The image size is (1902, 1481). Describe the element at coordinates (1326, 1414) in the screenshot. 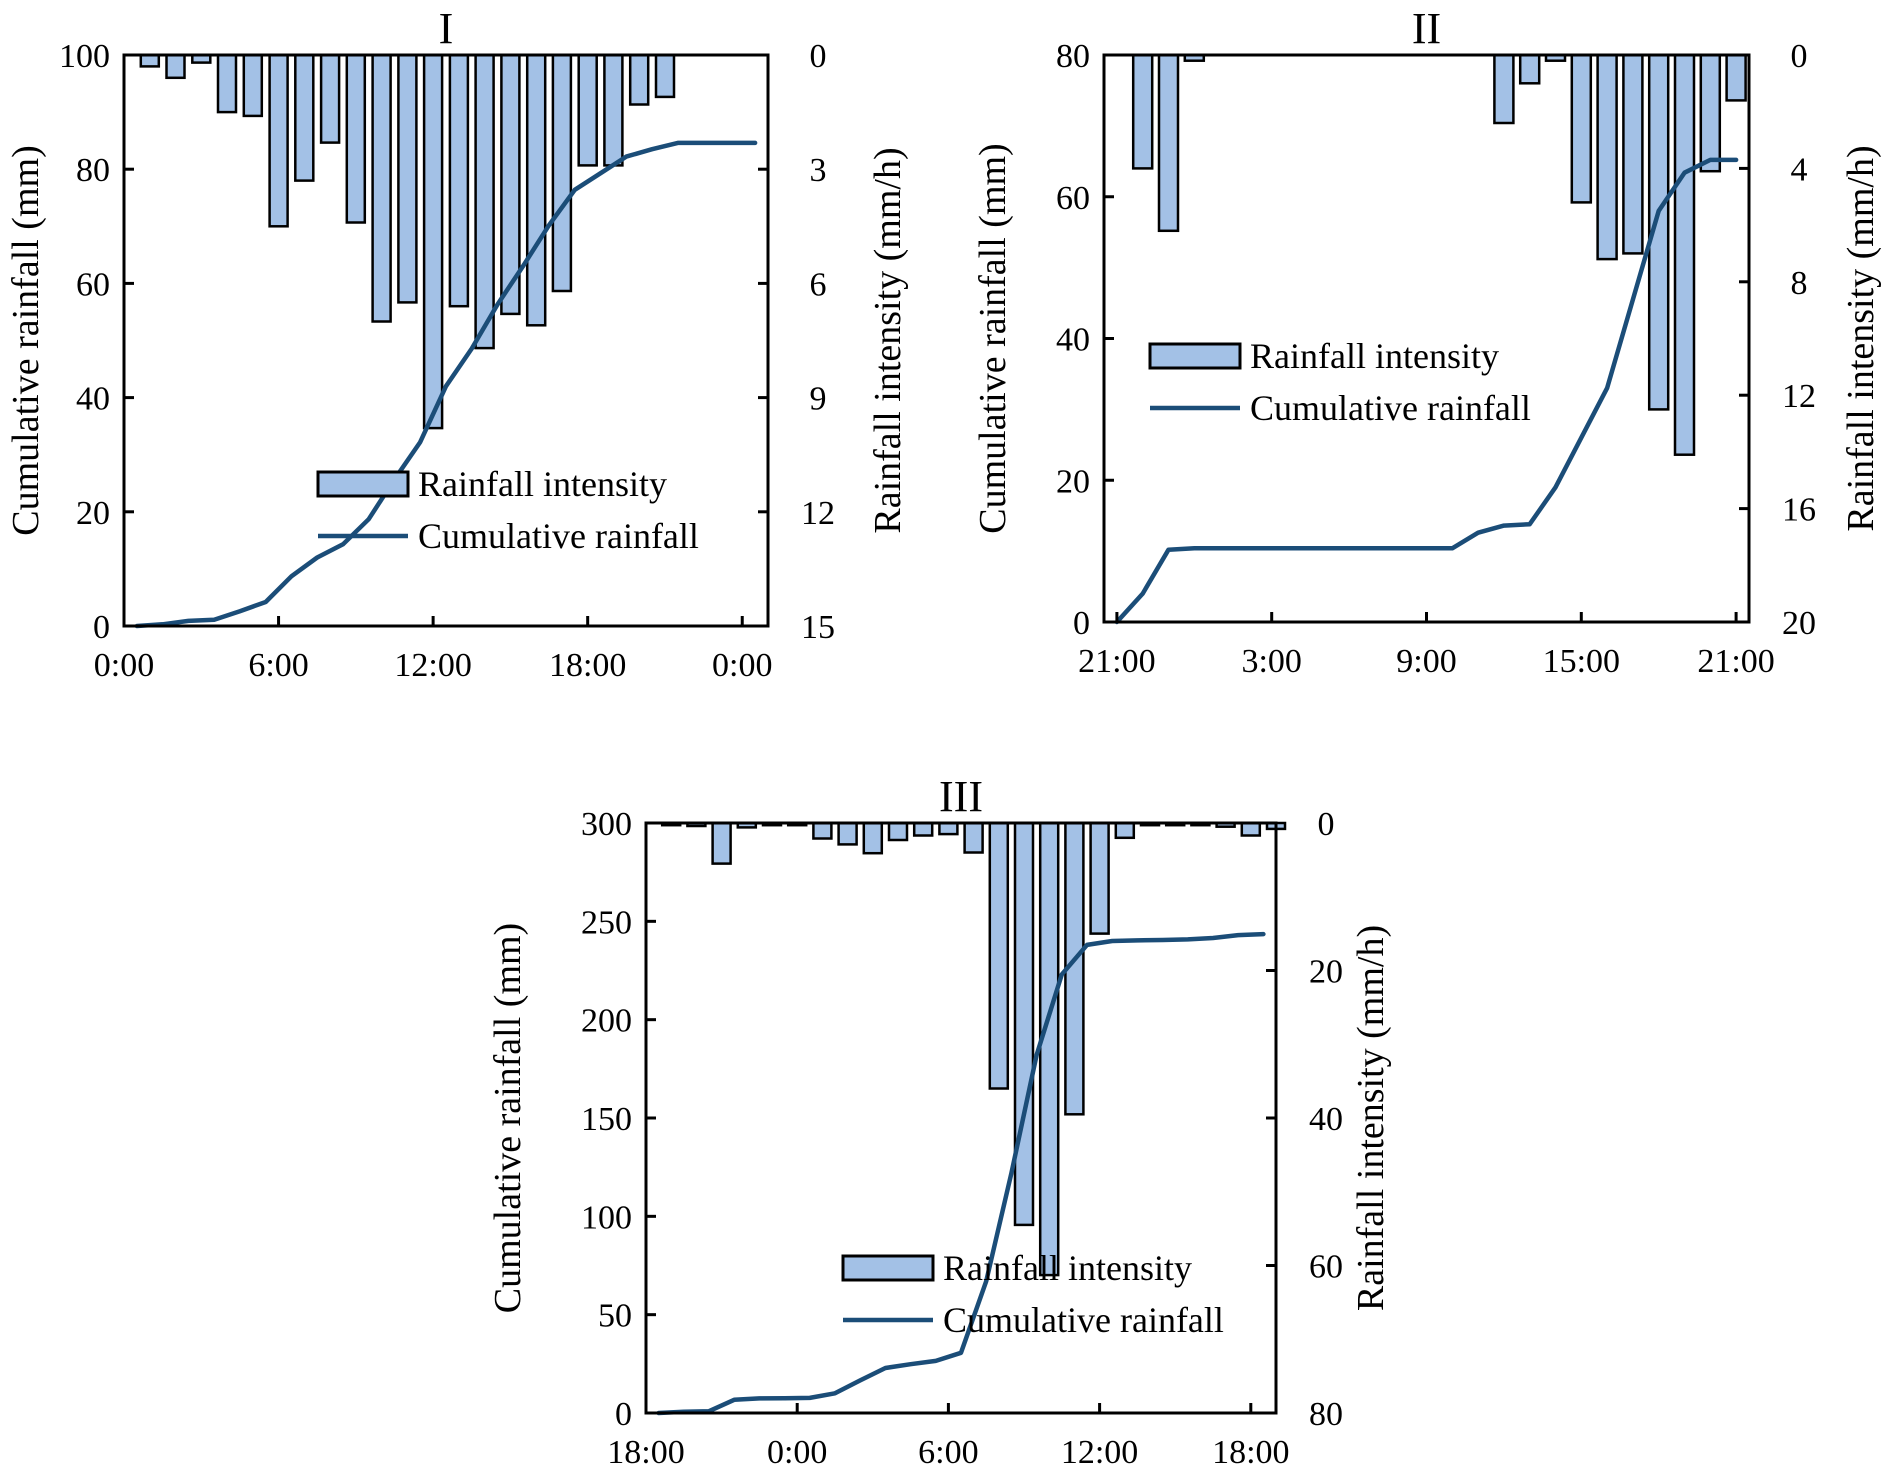

I see `right-y-tick-label: 80` at that location.